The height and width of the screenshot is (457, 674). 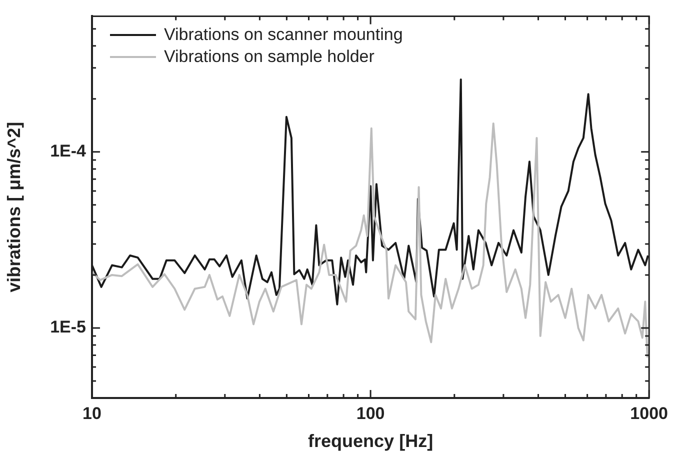 I want to click on legend-label: Vibrations on sample holder, so click(x=269, y=57).